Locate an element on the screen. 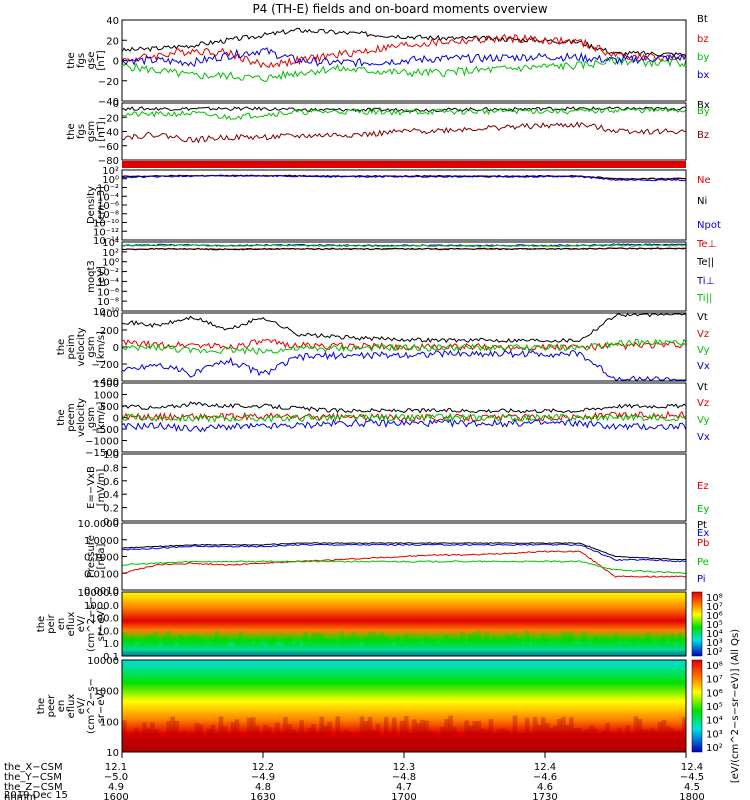 The width and height of the screenshot is (750, 800). y-axis-label: [km/s] is located at coordinates (101, 417).